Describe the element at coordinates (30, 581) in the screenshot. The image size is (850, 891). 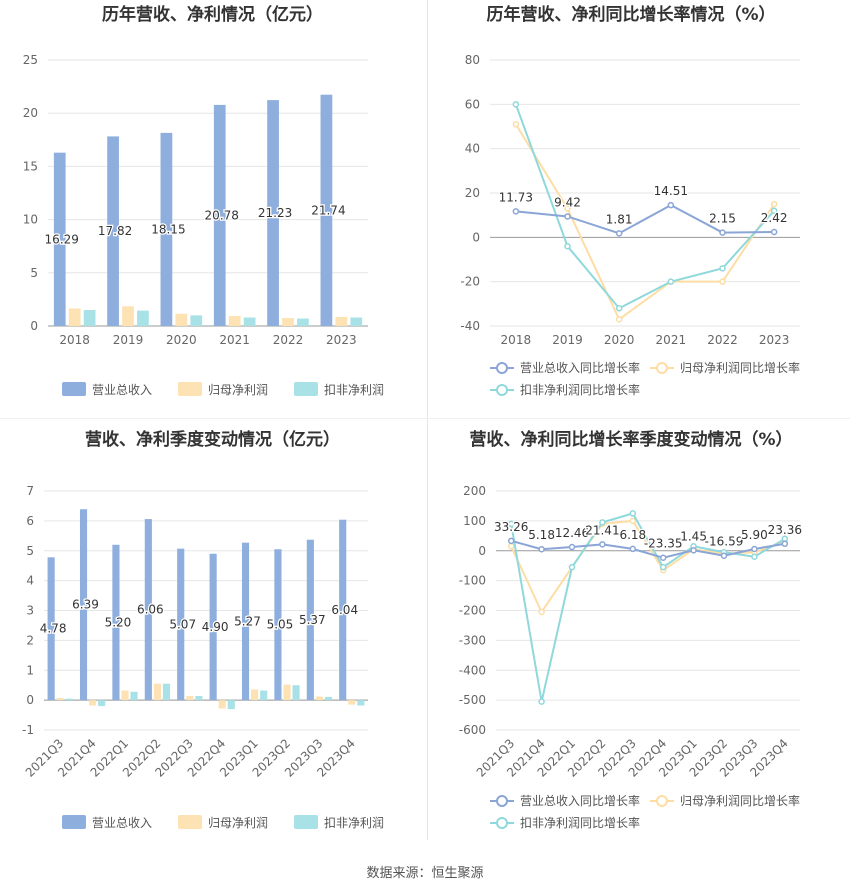
I see `y-tick-label: 4` at that location.